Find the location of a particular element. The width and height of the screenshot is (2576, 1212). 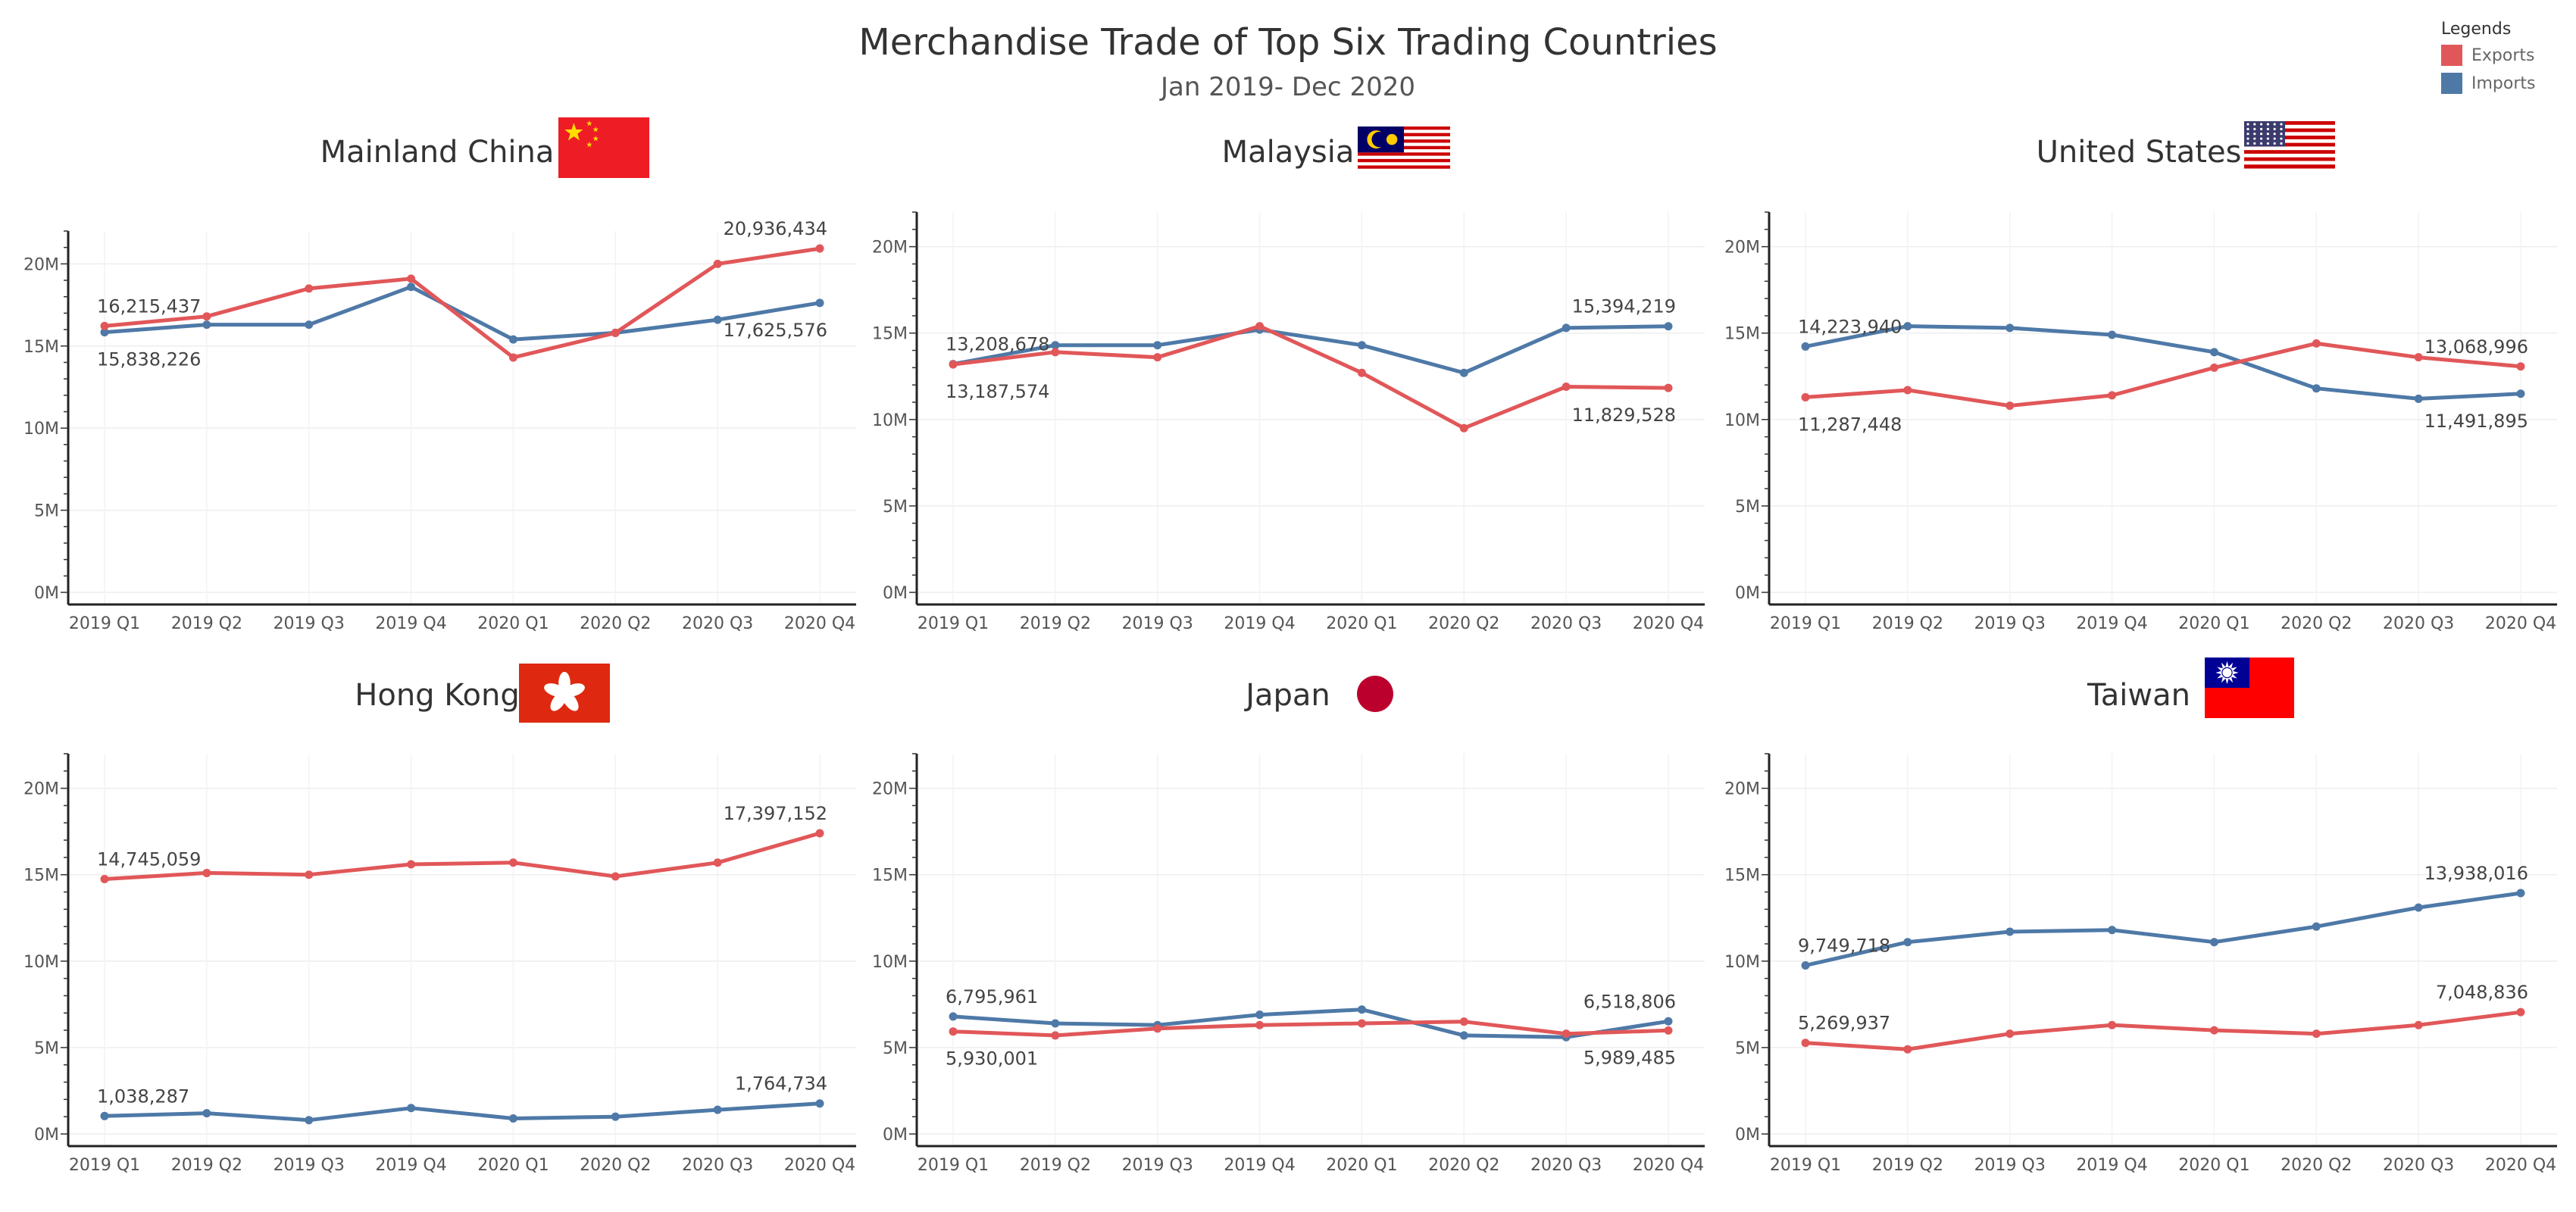

legend-label-exports: Exports is located at coordinates (2503, 55).